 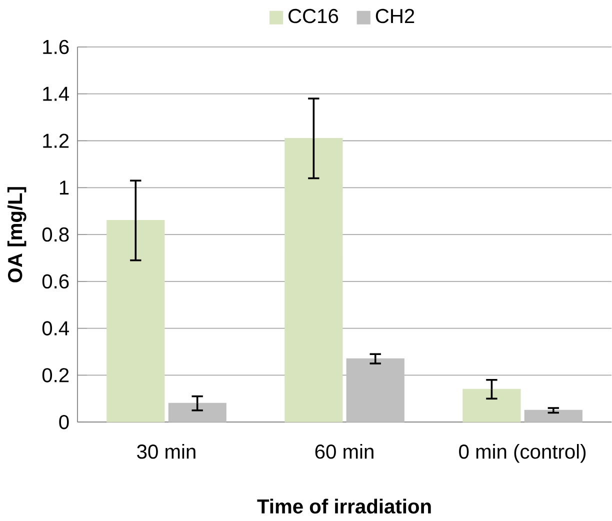 What do you see at coordinates (55, 328) in the screenshot?
I see `y-tick-label: 0.4` at bounding box center [55, 328].